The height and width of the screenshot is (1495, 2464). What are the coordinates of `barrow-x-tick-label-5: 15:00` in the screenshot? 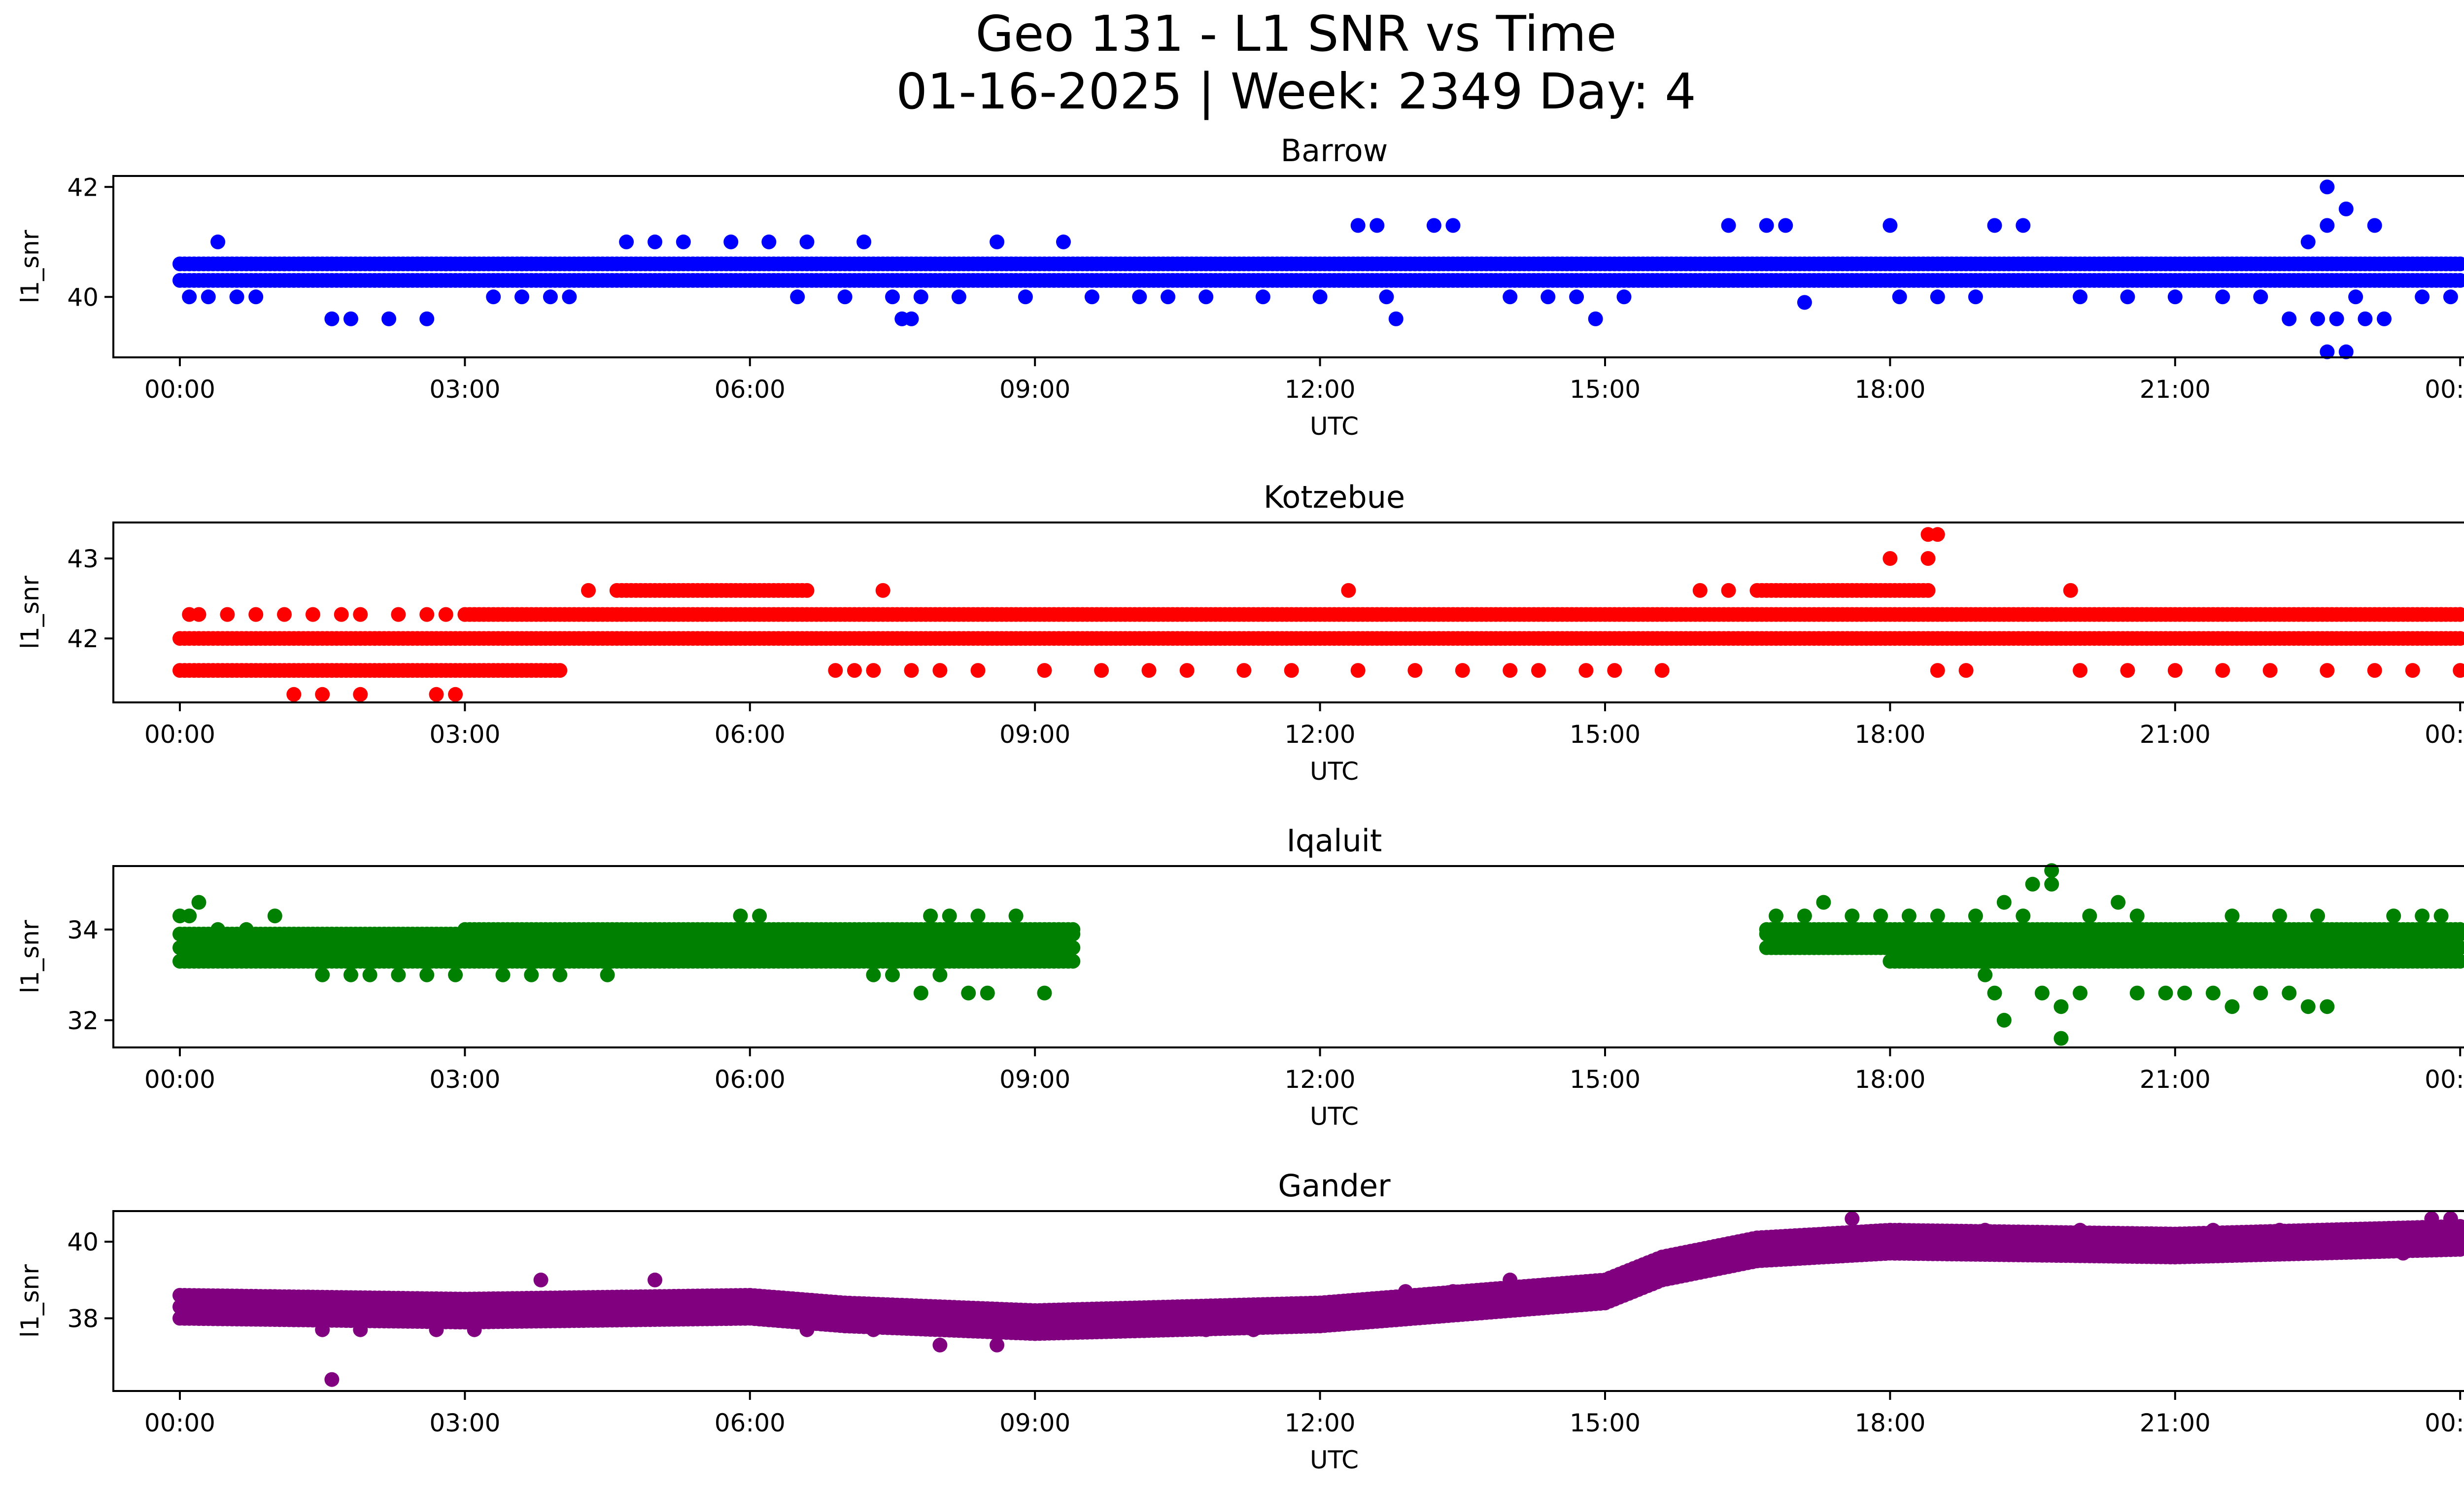 It's located at (1605, 389).